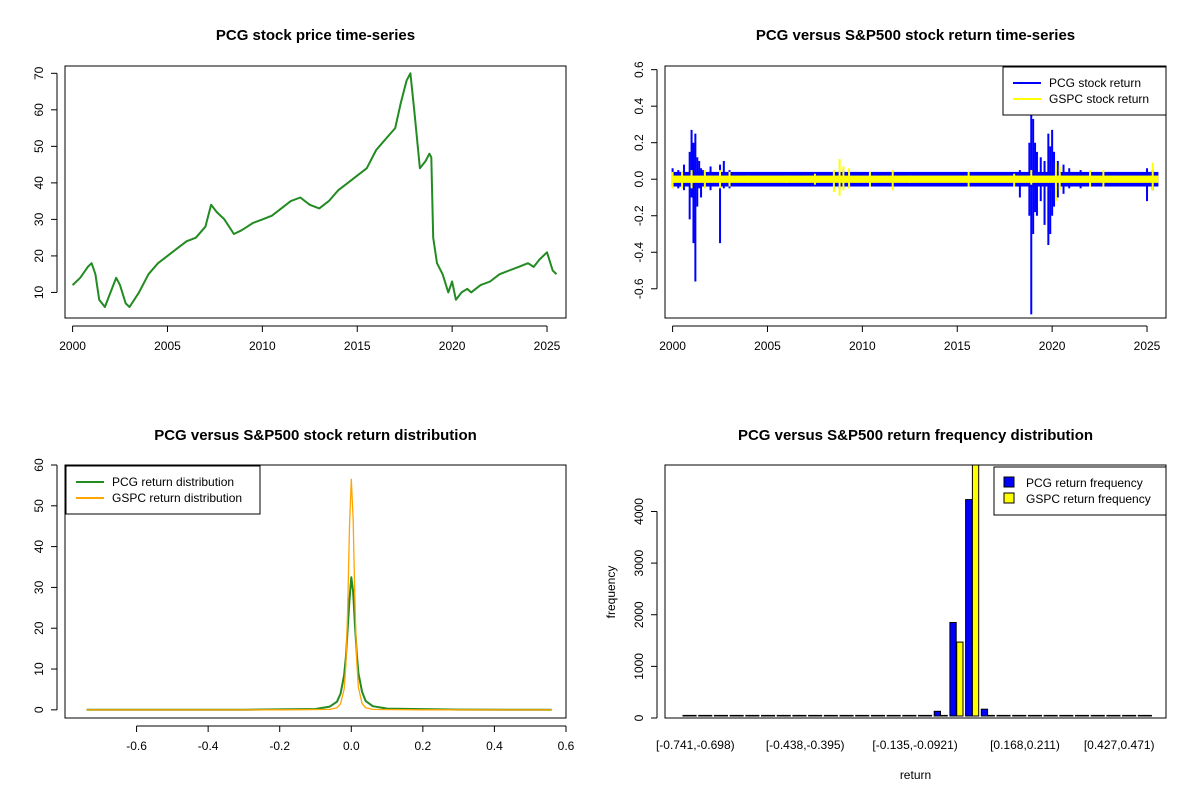 The width and height of the screenshot is (1200, 800). What do you see at coordinates (177, 498) in the screenshot?
I see `legend-label: GSPC return distribution` at bounding box center [177, 498].